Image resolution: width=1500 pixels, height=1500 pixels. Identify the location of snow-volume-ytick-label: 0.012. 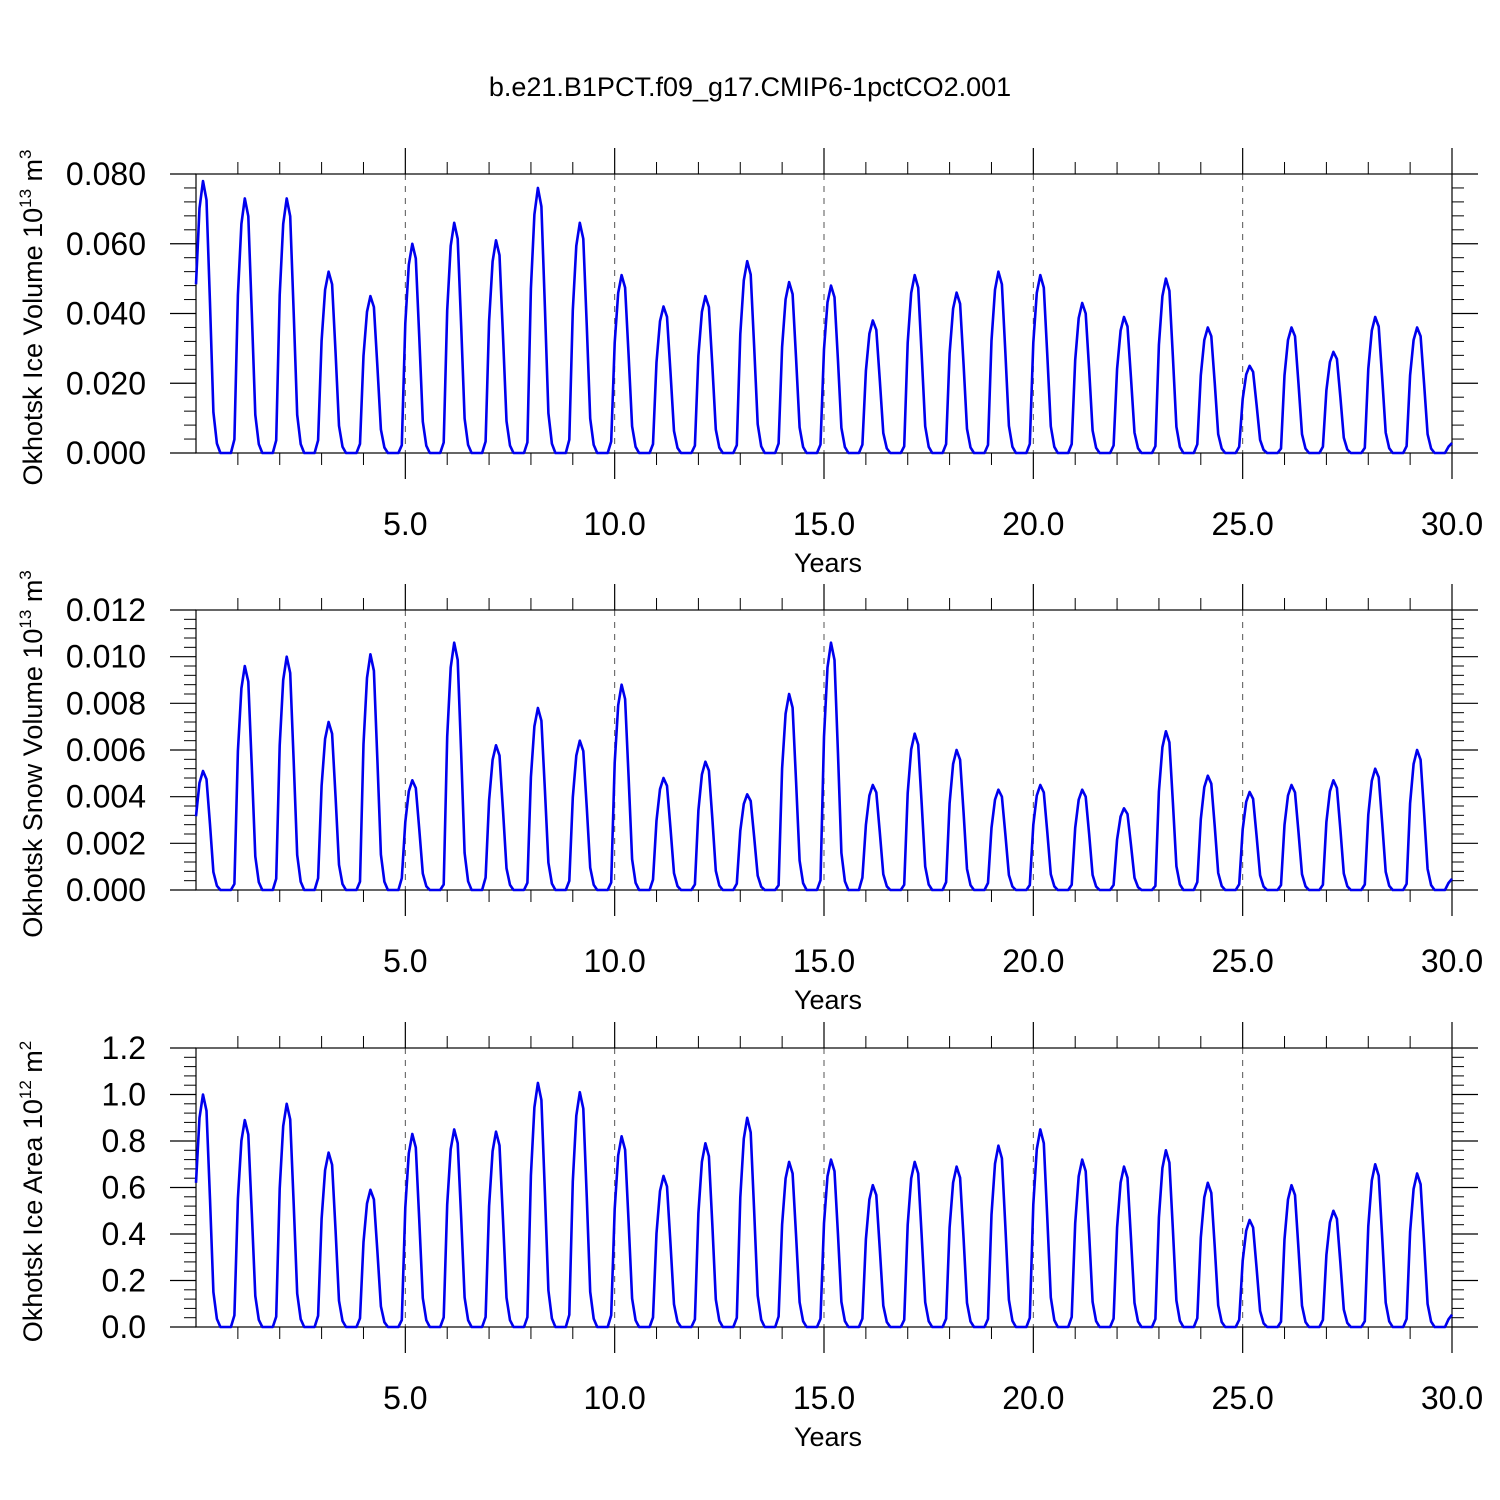
(106, 610).